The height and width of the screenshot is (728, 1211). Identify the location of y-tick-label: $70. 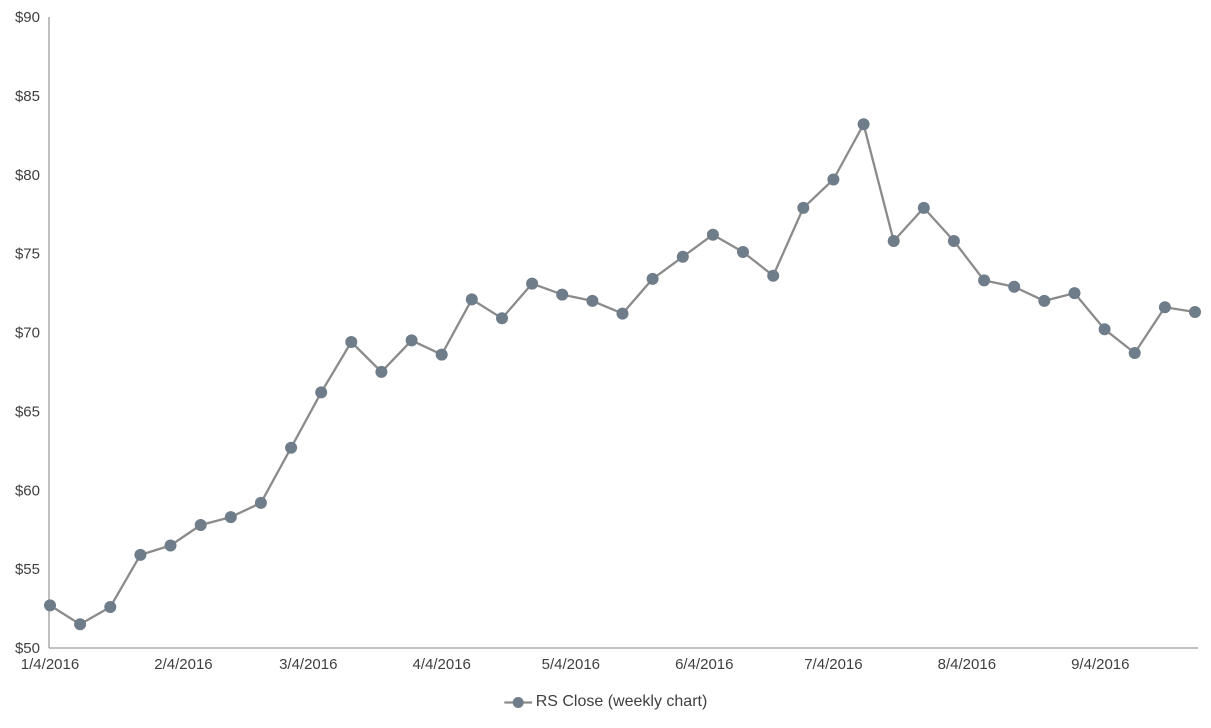
(27, 333).